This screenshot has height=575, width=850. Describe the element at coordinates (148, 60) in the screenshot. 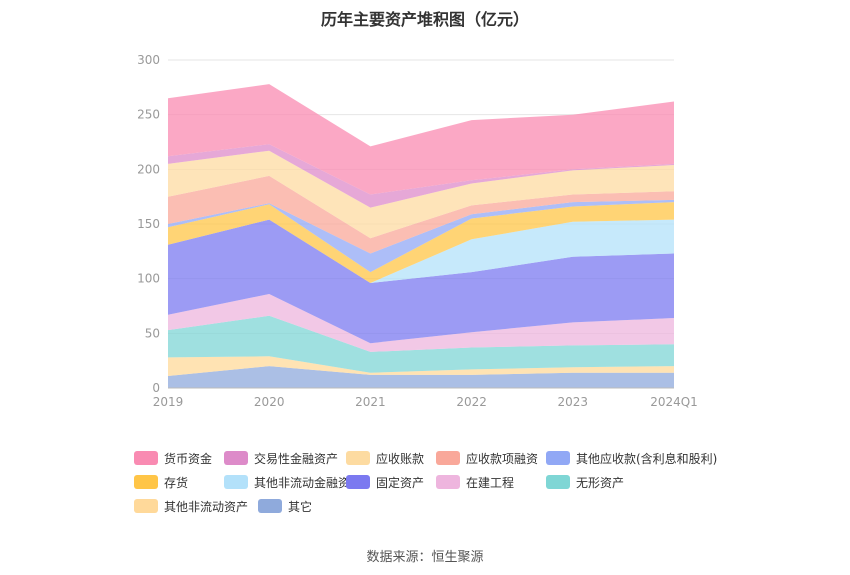

I see `y-tick-label: 300` at that location.